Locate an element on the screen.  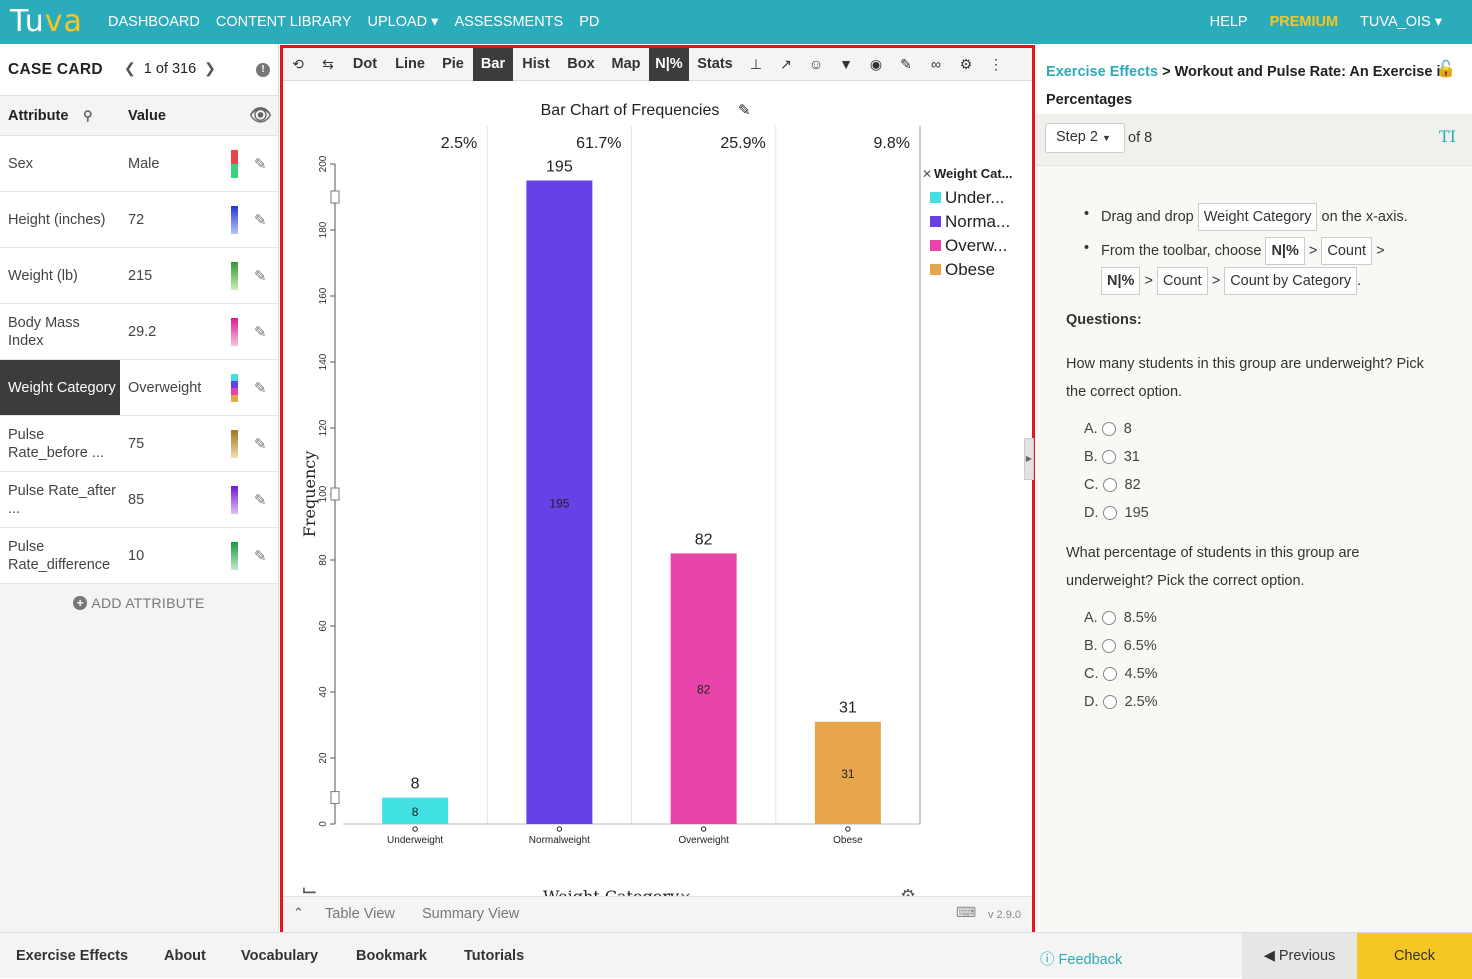
q1-option-b: B. 31 is located at coordinates (1112, 457).